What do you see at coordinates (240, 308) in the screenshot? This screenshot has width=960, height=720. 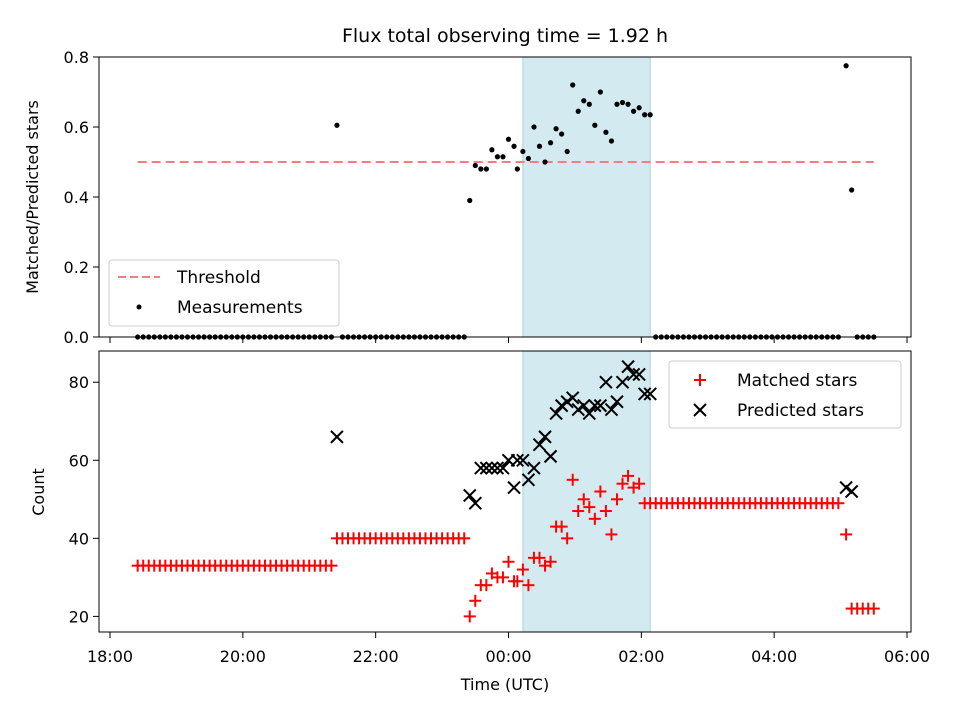 I see `legend-measurements-label: Measurements` at bounding box center [240, 308].